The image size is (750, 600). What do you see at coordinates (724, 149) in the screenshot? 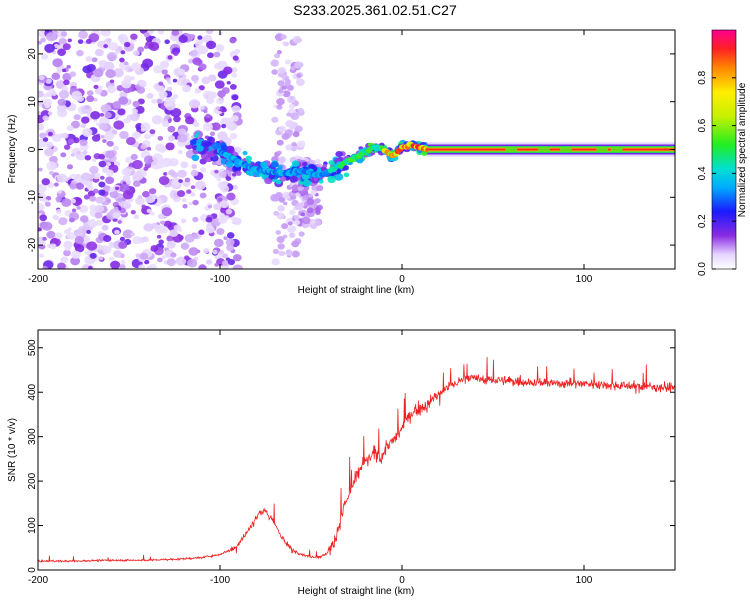
I see `colorbar-gradient` at bounding box center [724, 149].